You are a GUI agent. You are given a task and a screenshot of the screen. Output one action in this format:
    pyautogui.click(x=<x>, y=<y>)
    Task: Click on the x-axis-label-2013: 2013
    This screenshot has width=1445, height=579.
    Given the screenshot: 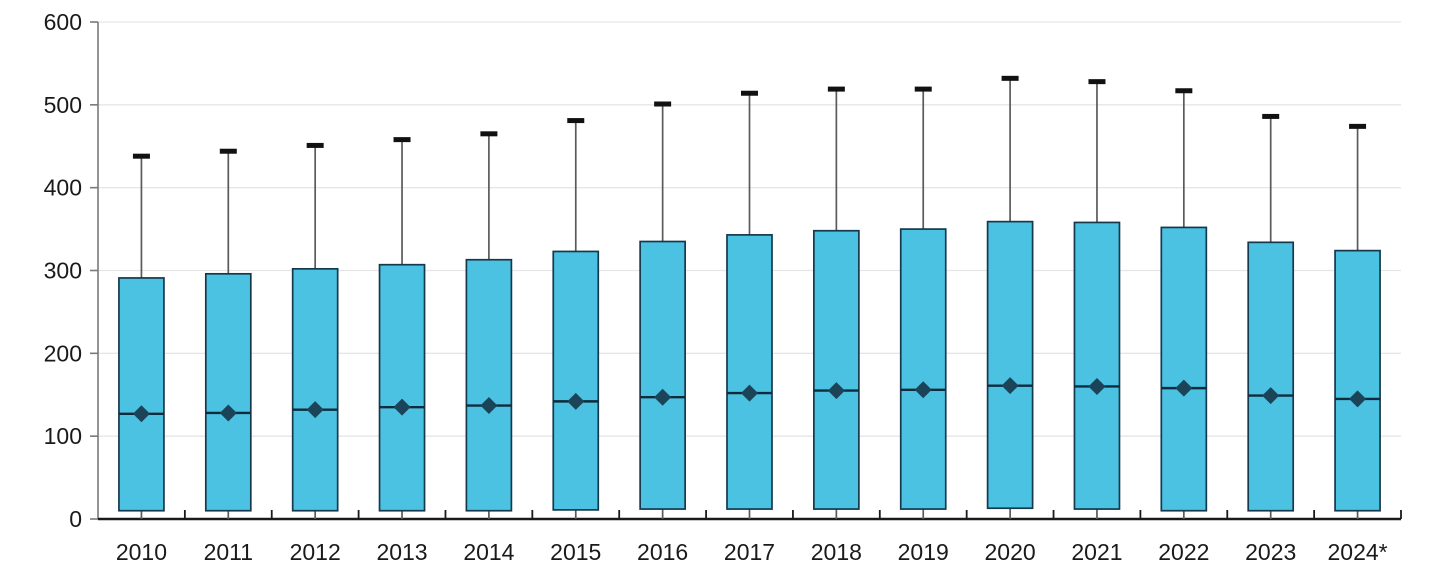 What is the action you would take?
    pyautogui.click(x=401, y=552)
    